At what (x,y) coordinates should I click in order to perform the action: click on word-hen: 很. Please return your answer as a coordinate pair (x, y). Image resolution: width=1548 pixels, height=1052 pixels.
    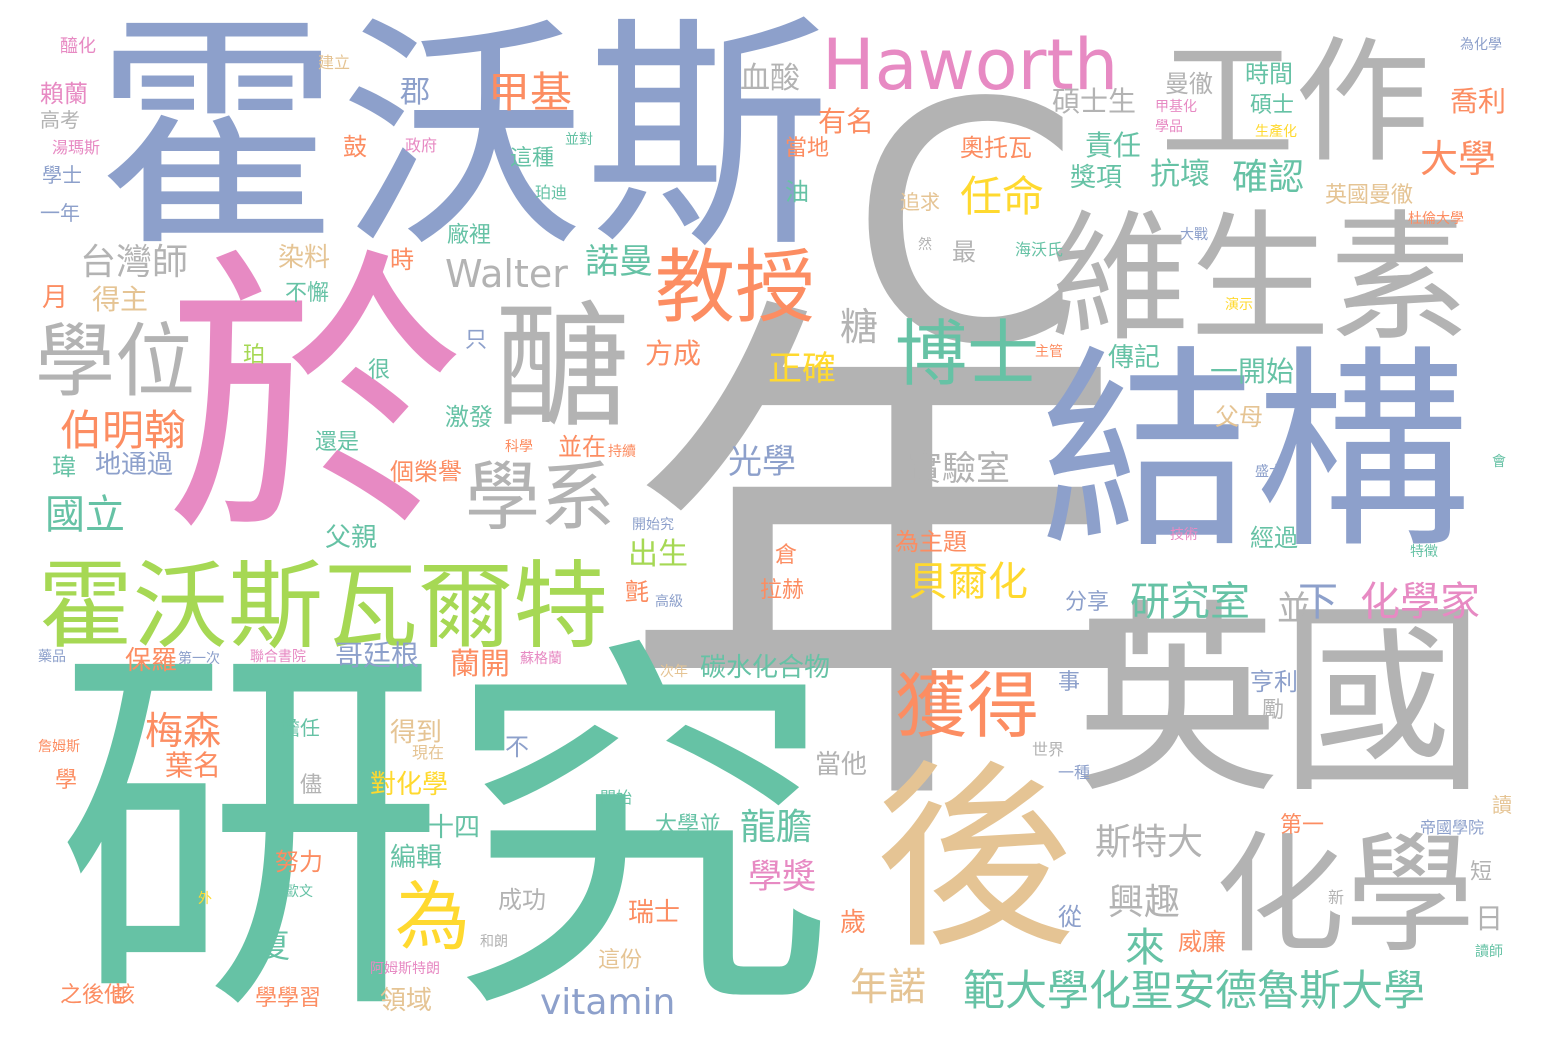
    Looking at the image, I should click on (379, 370).